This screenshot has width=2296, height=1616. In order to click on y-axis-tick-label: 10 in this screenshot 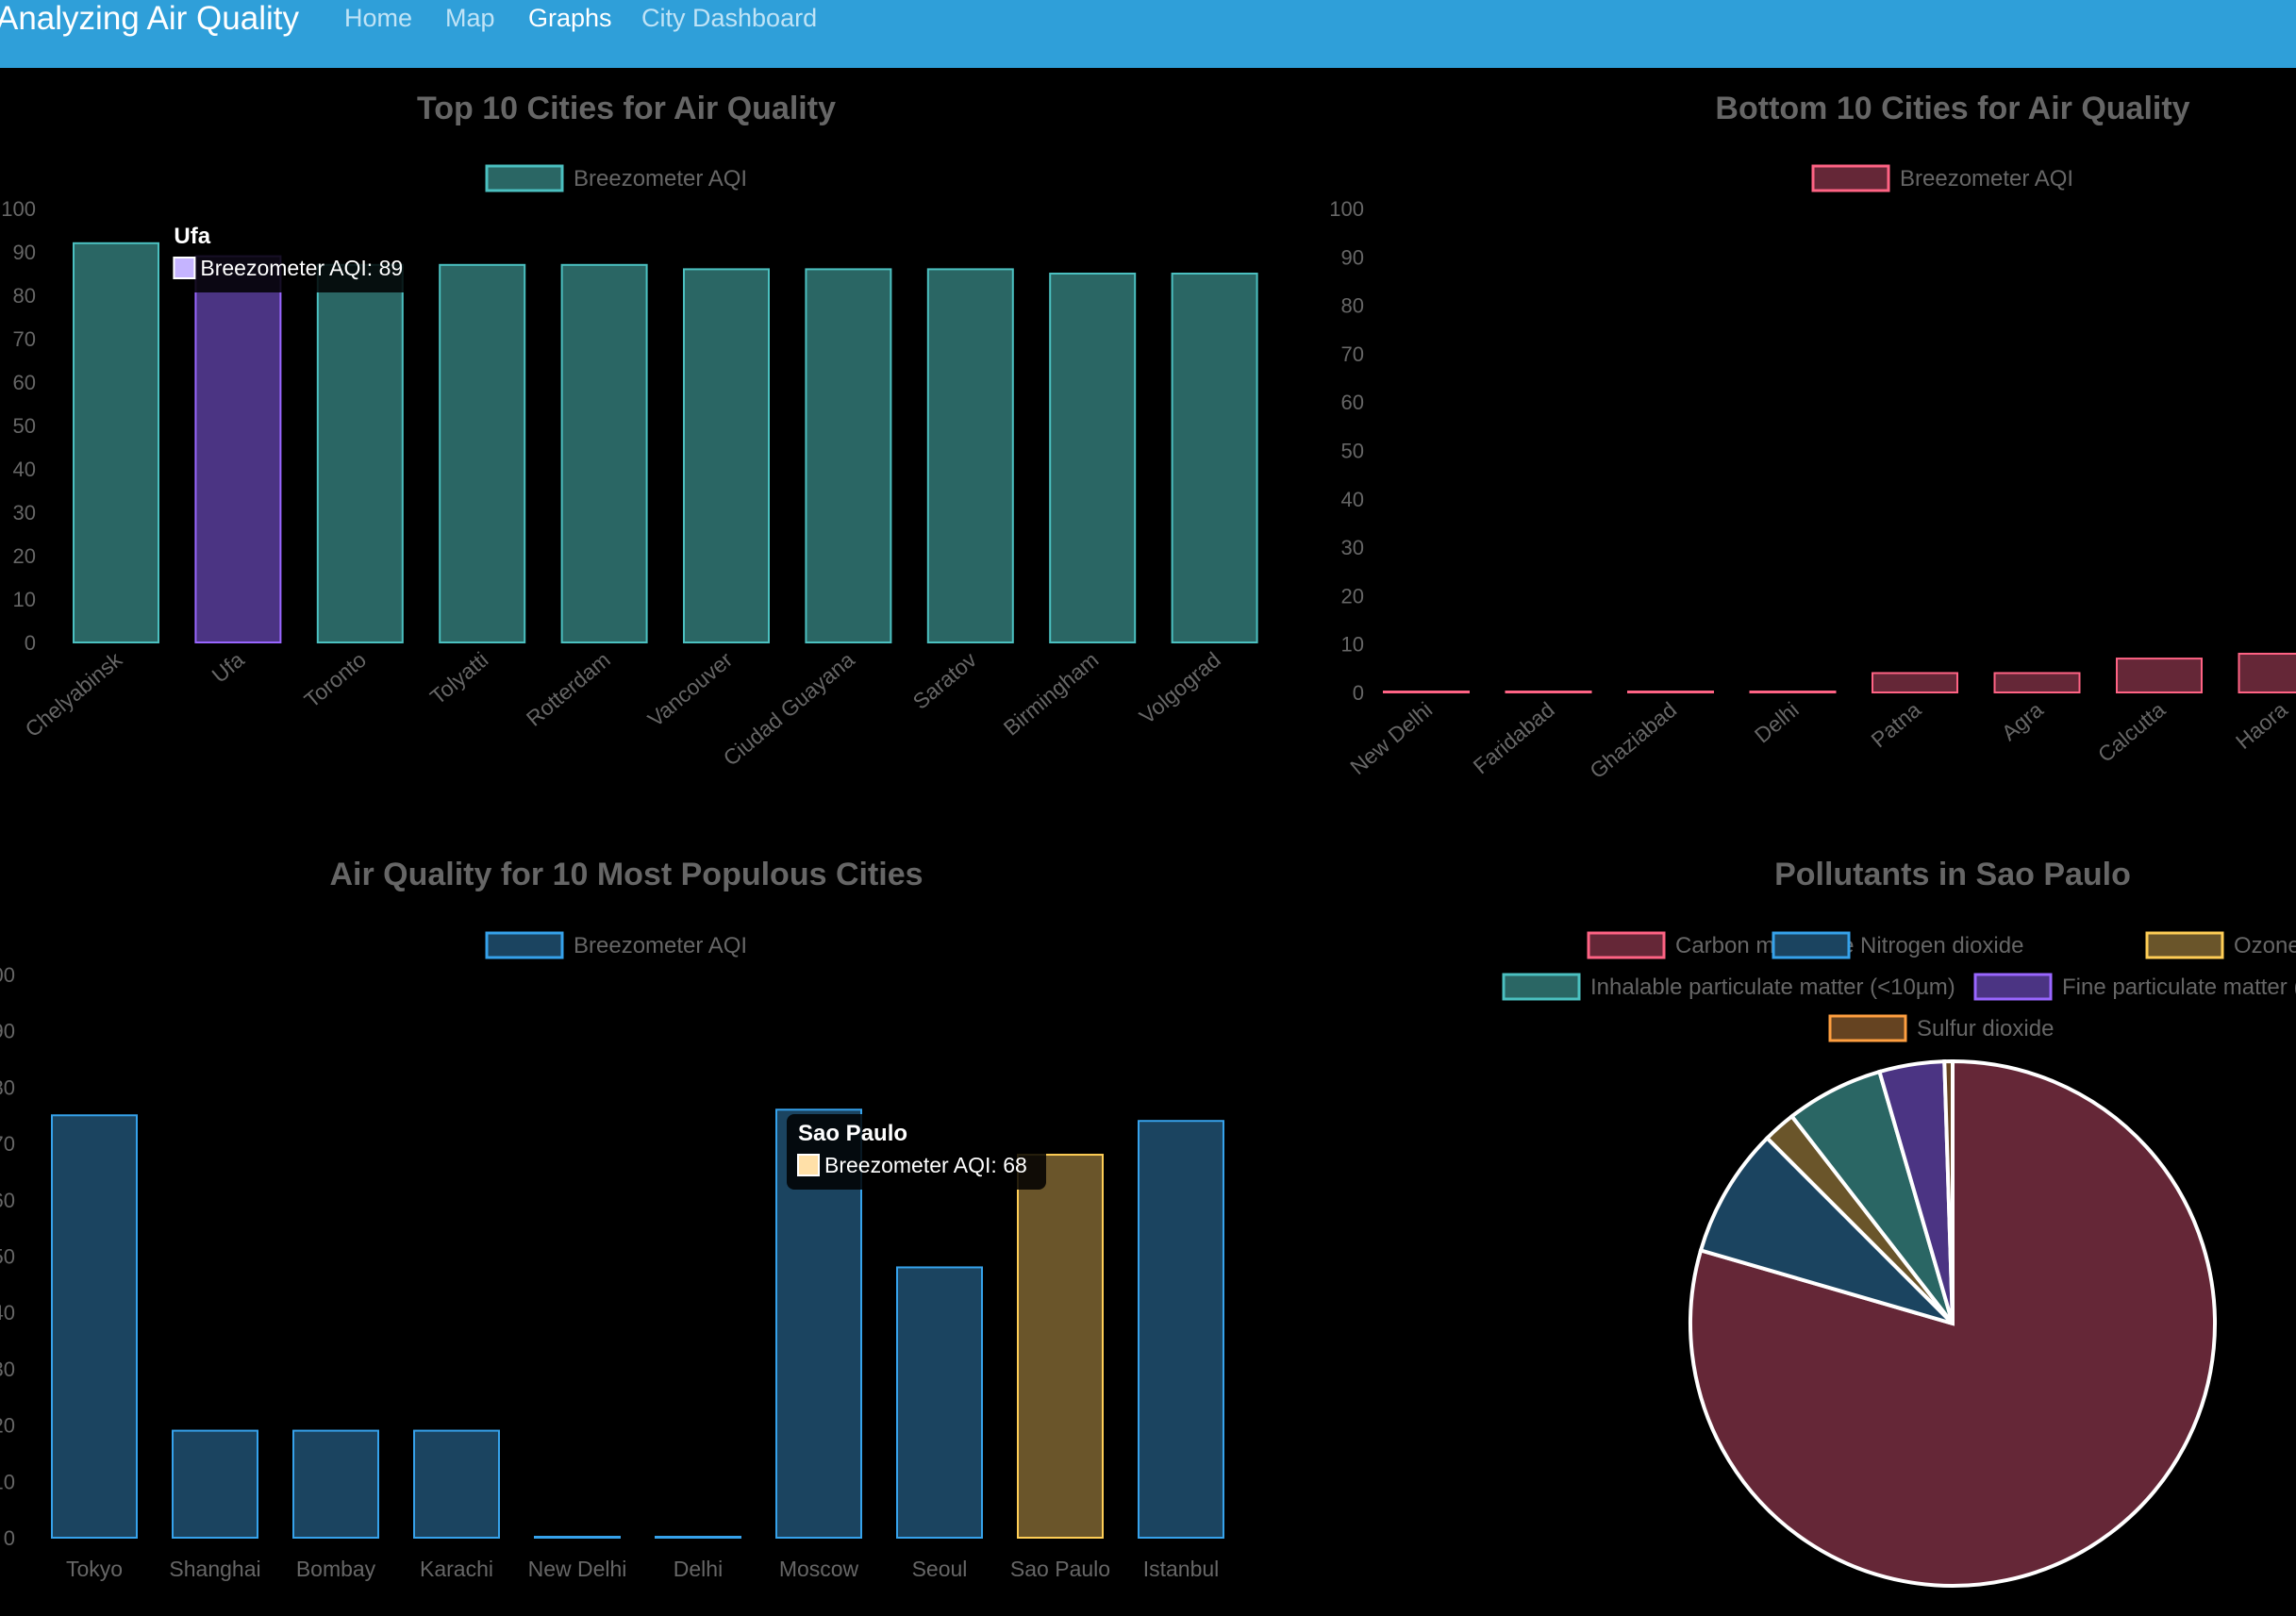, I will do `click(7, 1481)`.